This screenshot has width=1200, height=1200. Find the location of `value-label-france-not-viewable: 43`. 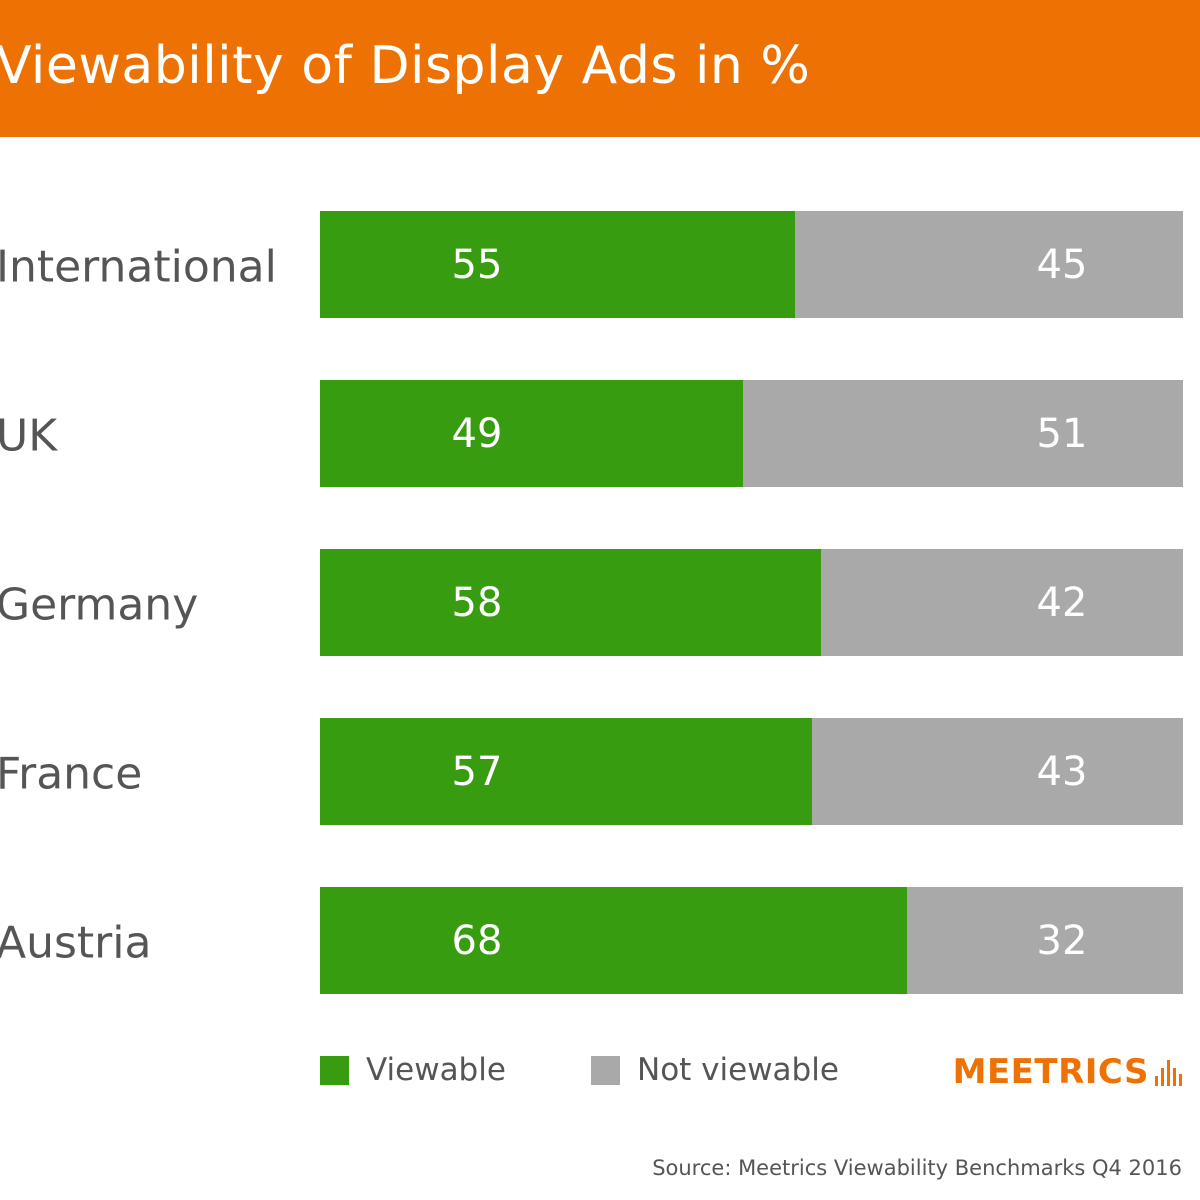

value-label-france-not-viewable: 43 is located at coordinates (1062, 771).